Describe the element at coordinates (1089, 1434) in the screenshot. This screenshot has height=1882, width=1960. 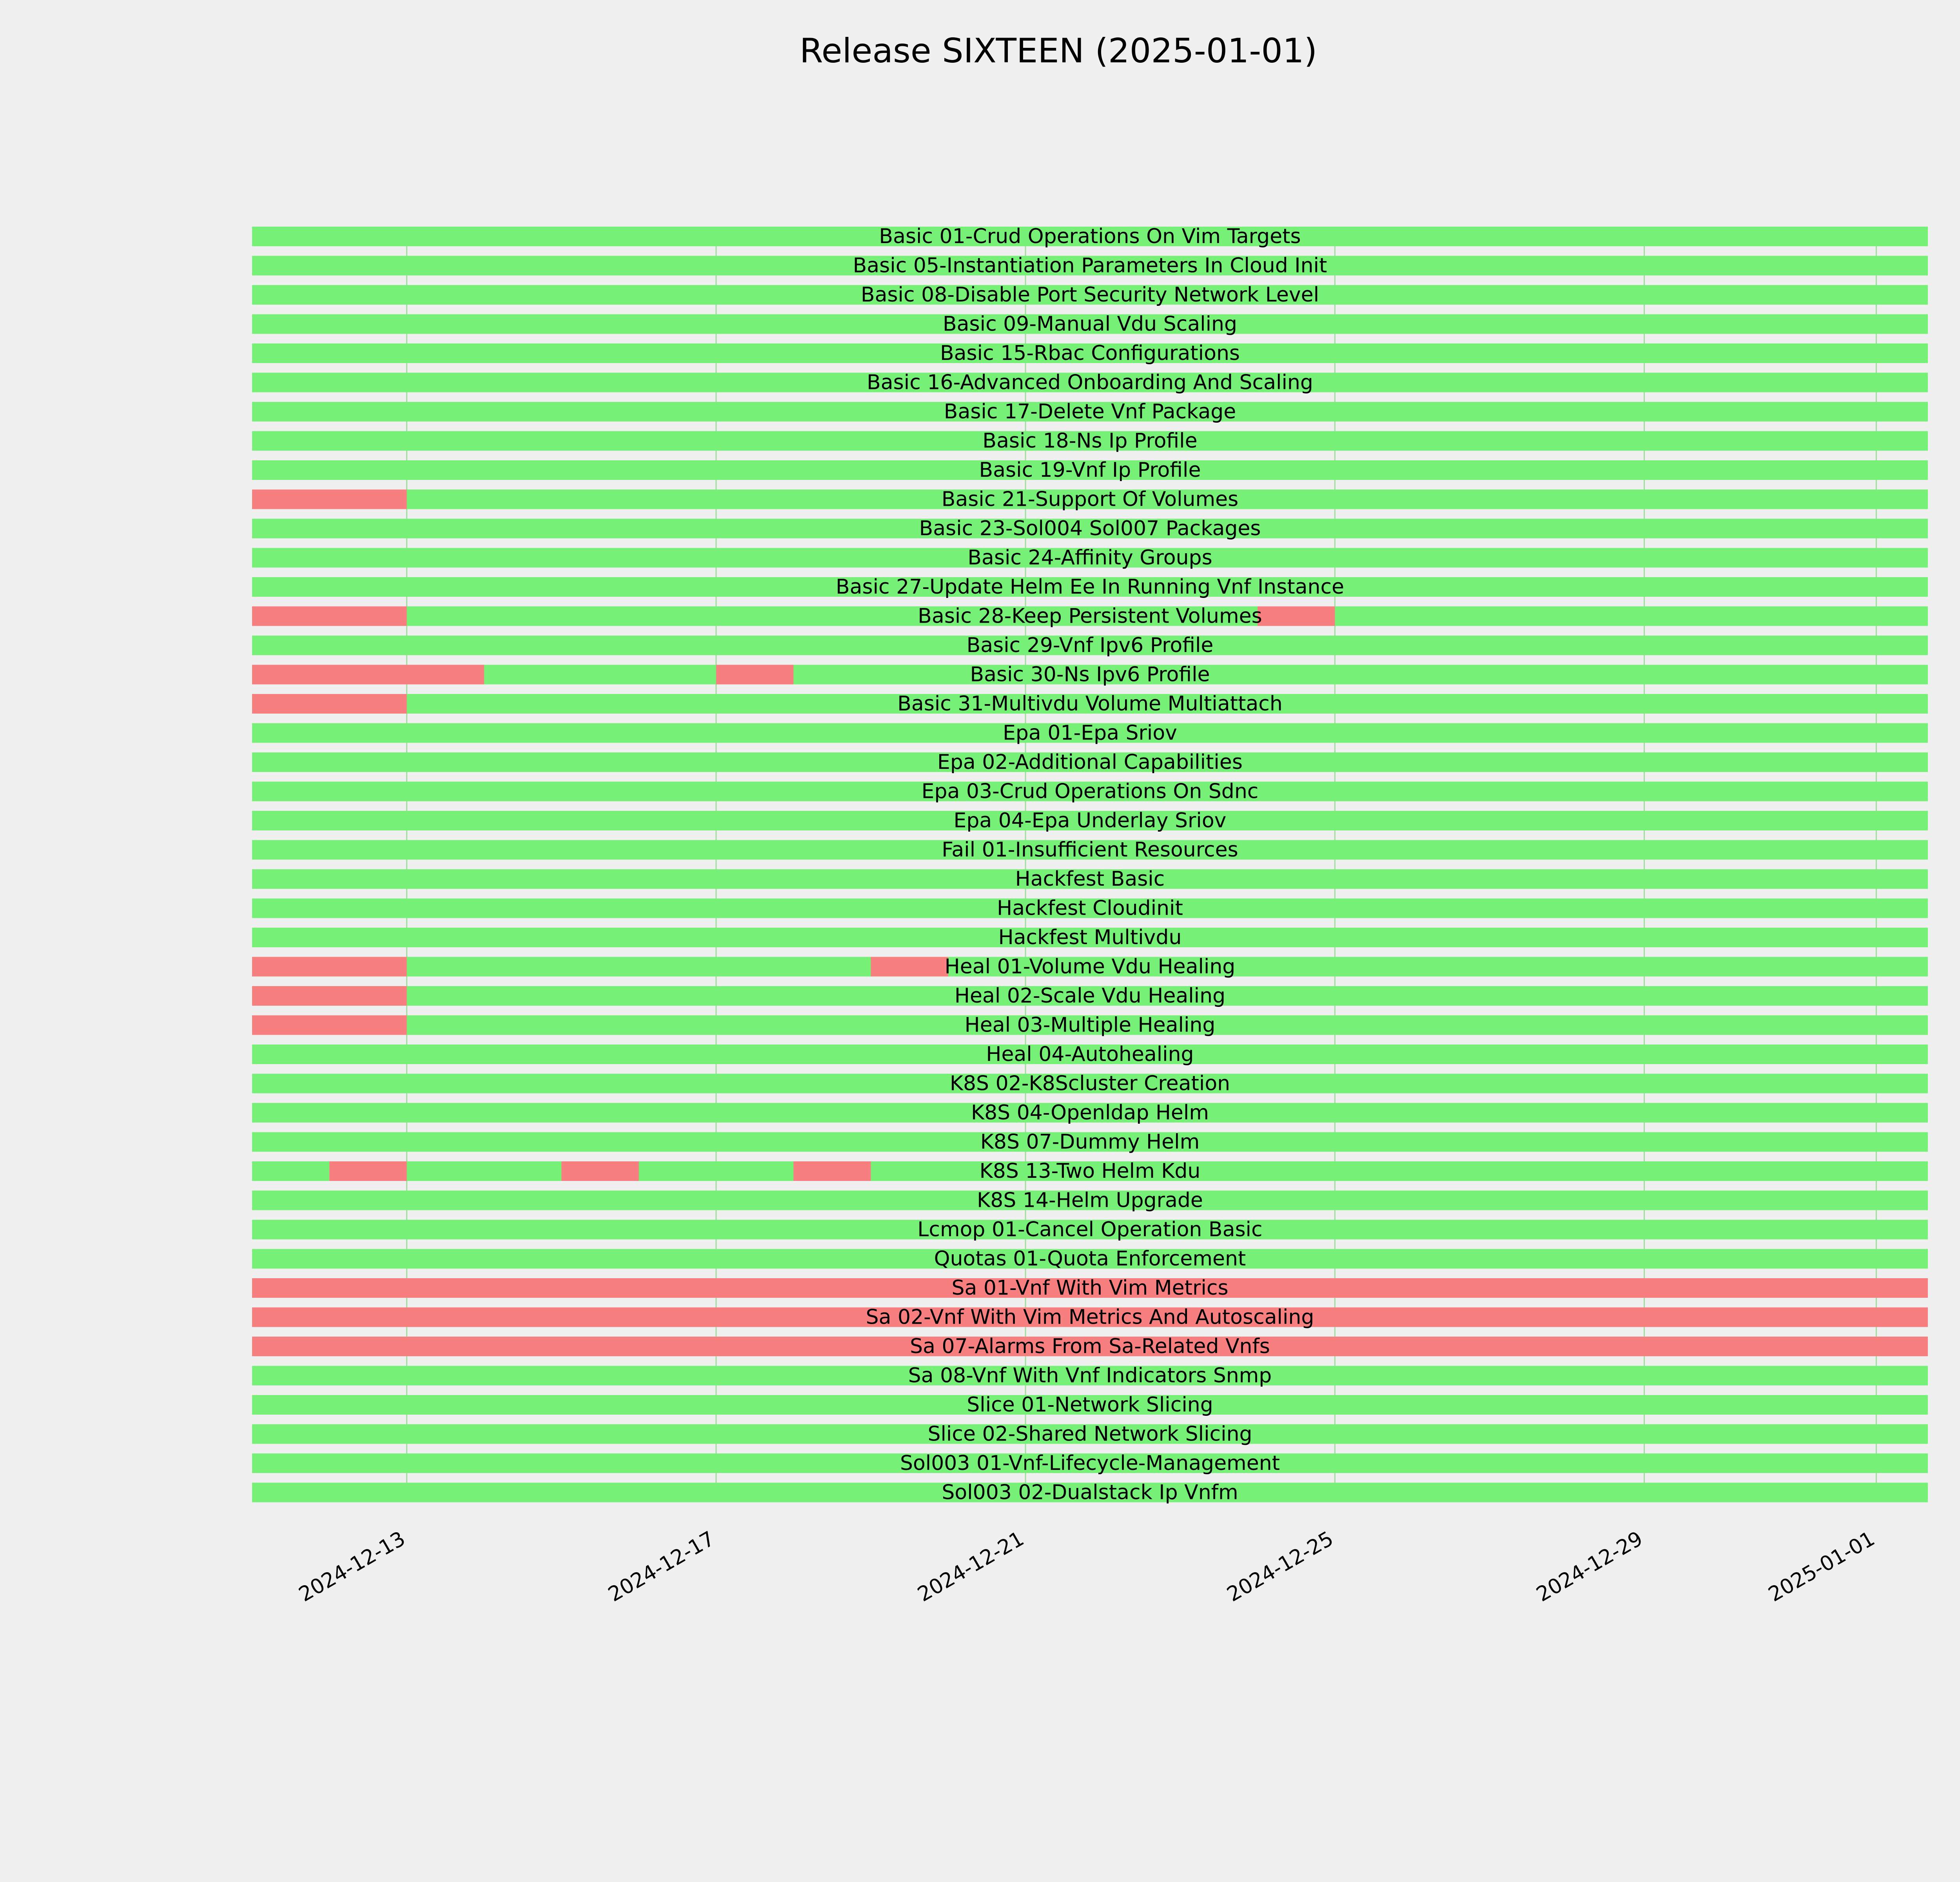
I see `row-label: Slice 02-Shared Network Slicing` at that location.